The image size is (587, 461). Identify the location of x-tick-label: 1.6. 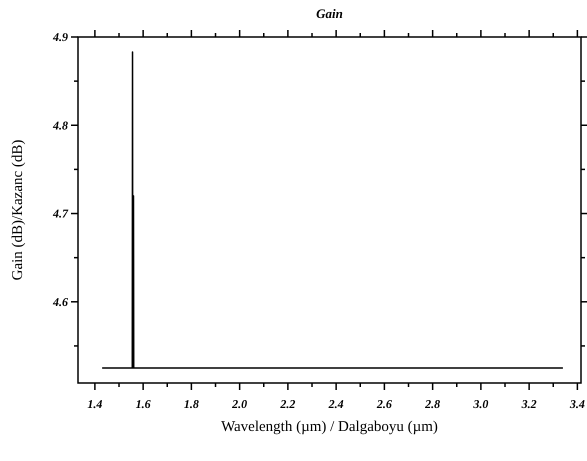
(143, 404).